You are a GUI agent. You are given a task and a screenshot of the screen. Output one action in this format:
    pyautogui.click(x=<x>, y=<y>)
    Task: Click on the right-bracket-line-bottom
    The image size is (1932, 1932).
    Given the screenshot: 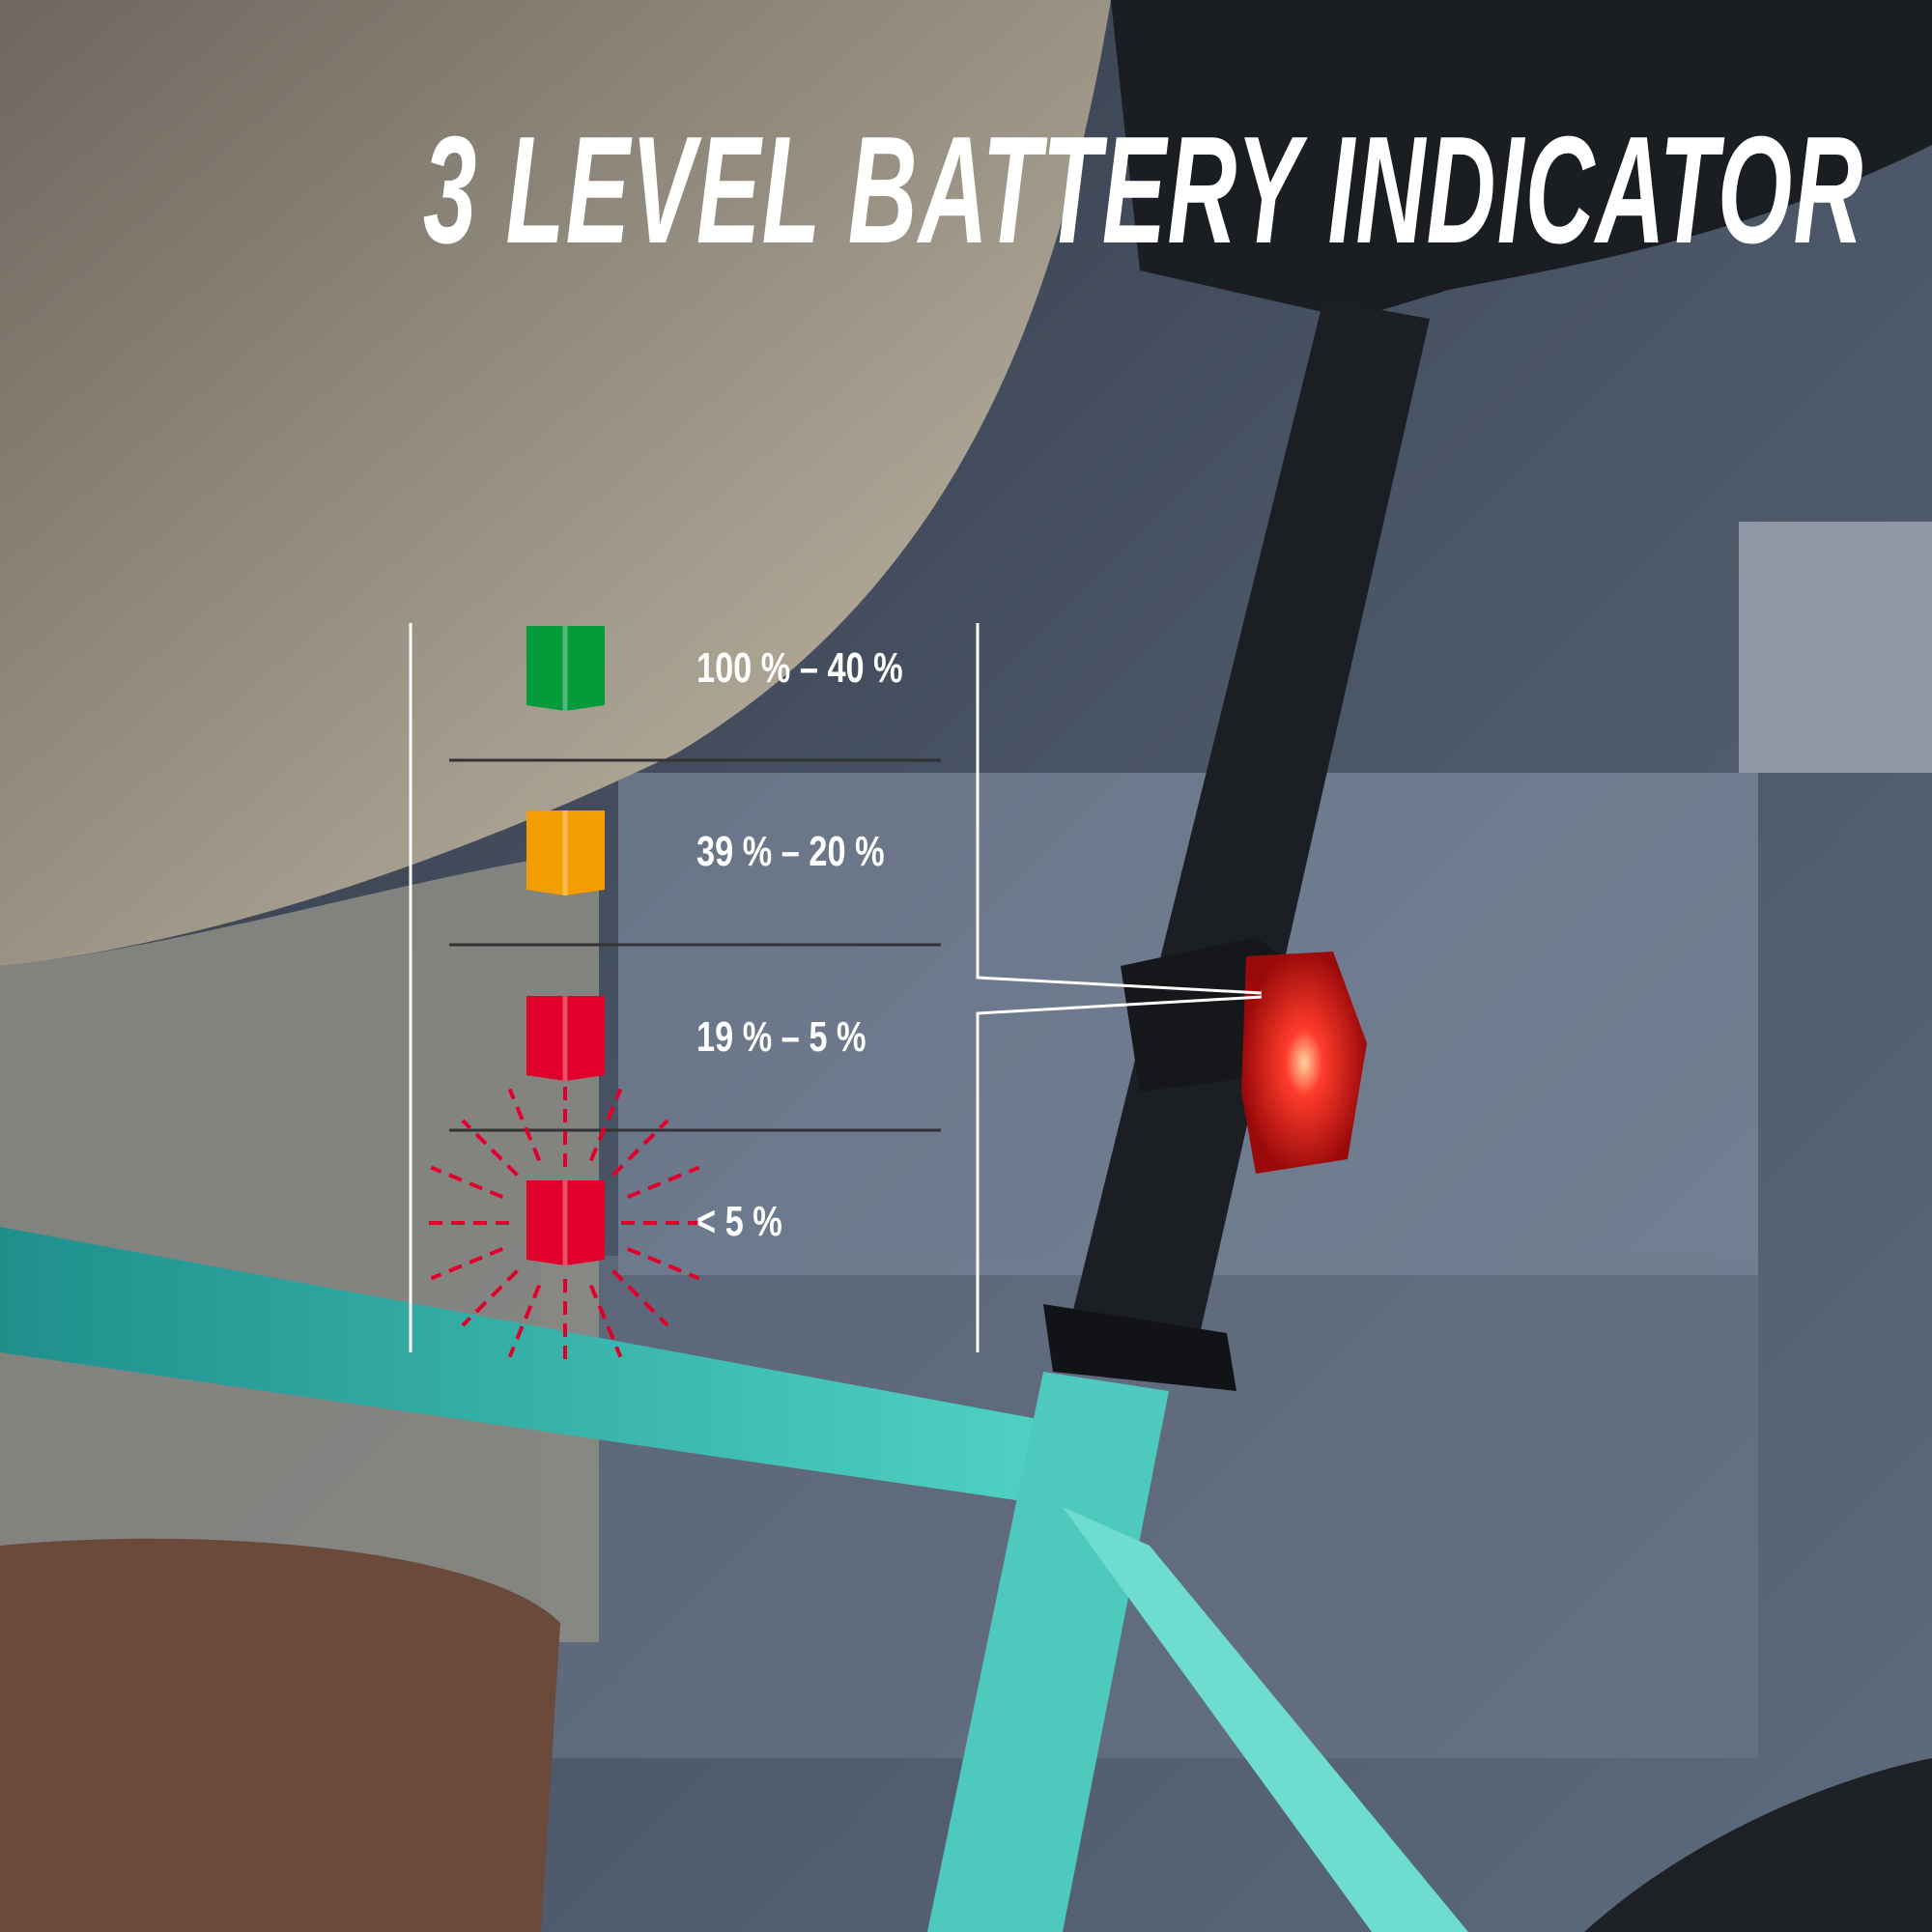 What is the action you would take?
    pyautogui.click(x=1119, y=1173)
    